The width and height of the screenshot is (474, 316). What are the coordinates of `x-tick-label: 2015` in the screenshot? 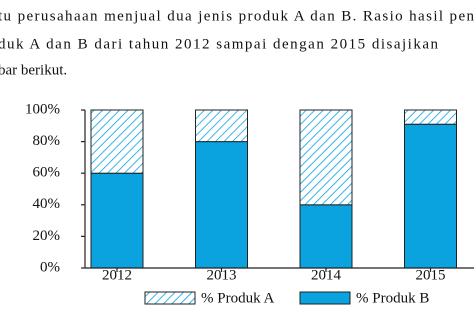 It's located at (431, 275).